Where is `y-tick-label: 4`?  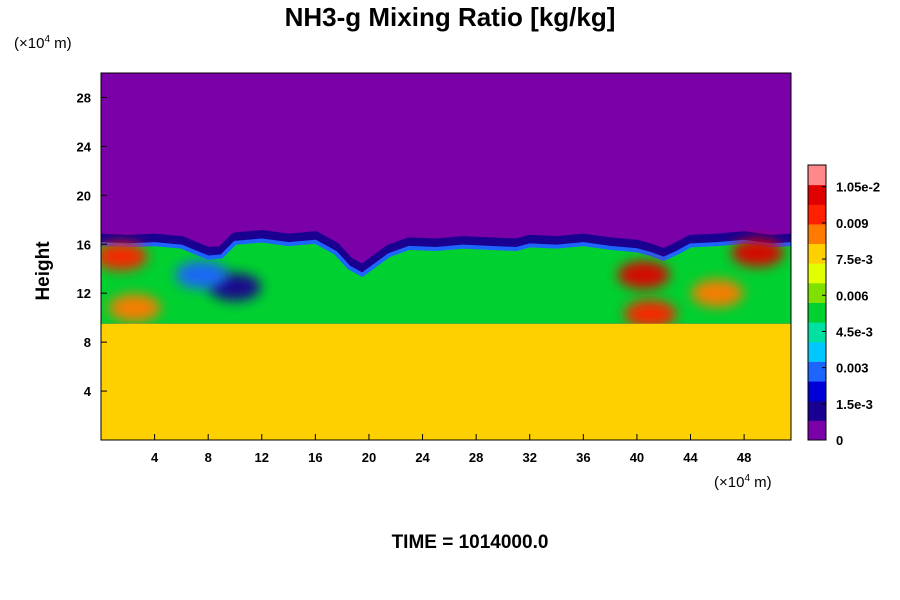
y-tick-label: 4 is located at coordinates (88, 391).